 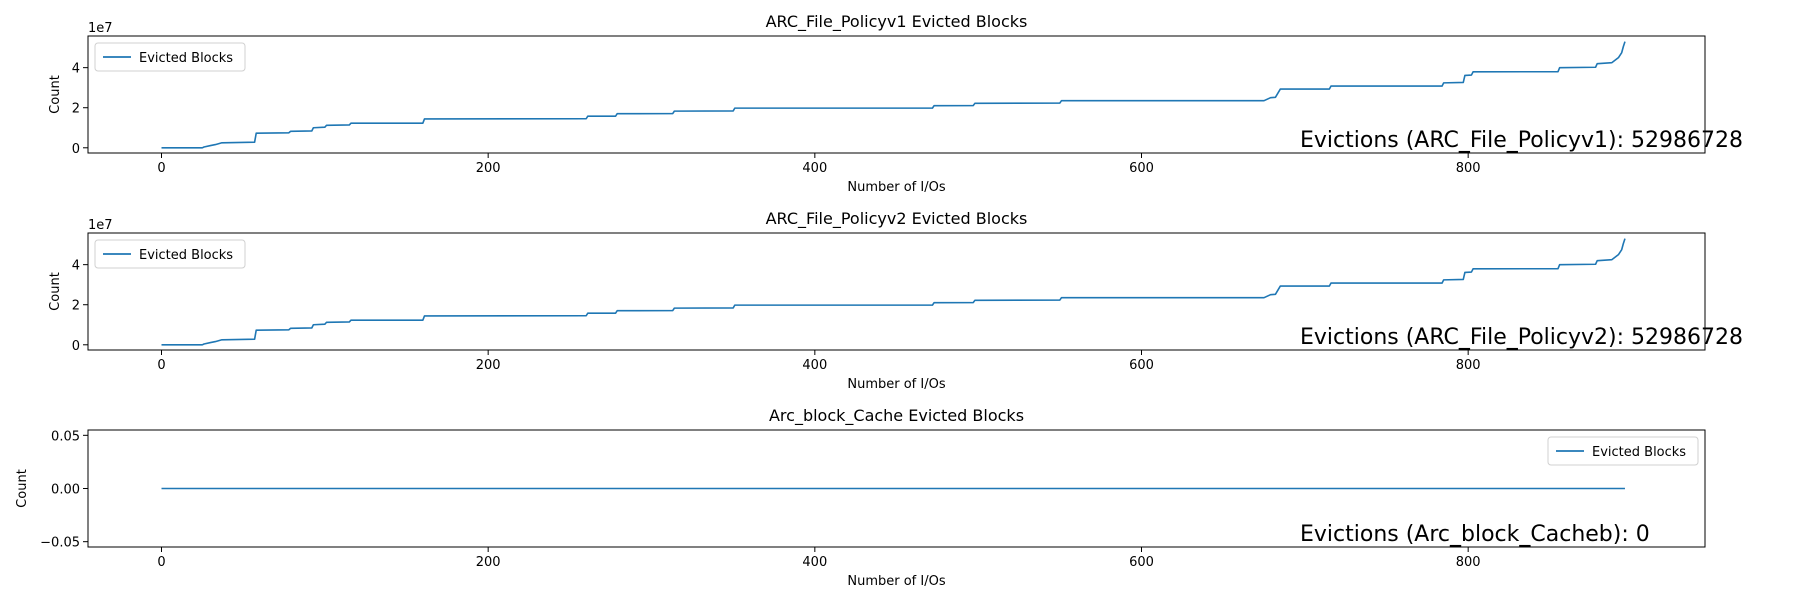 What do you see at coordinates (896, 416) in the screenshot?
I see `chart-title: Arc_block_Cache Evicted Blocks` at bounding box center [896, 416].